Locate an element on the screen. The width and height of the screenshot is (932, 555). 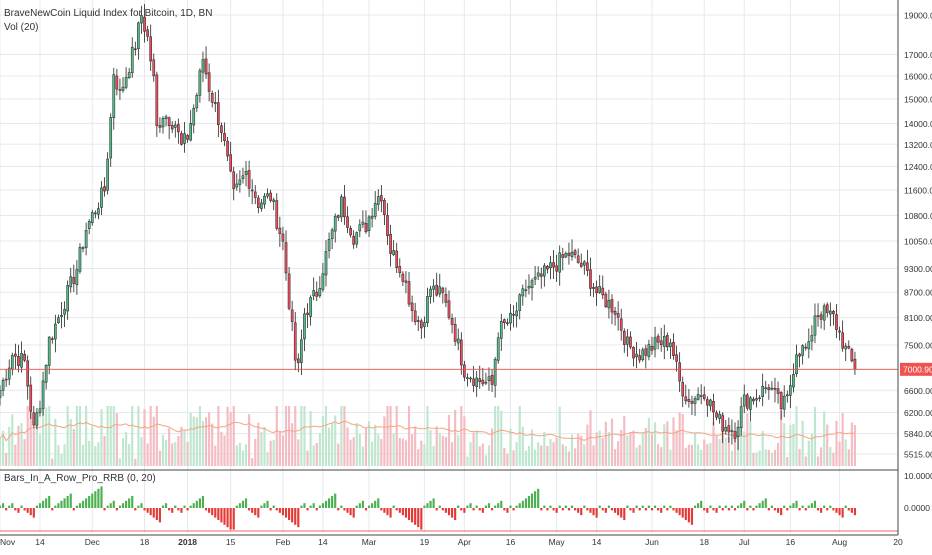
price-tick-label: 9300.00 is located at coordinates (918, 269).